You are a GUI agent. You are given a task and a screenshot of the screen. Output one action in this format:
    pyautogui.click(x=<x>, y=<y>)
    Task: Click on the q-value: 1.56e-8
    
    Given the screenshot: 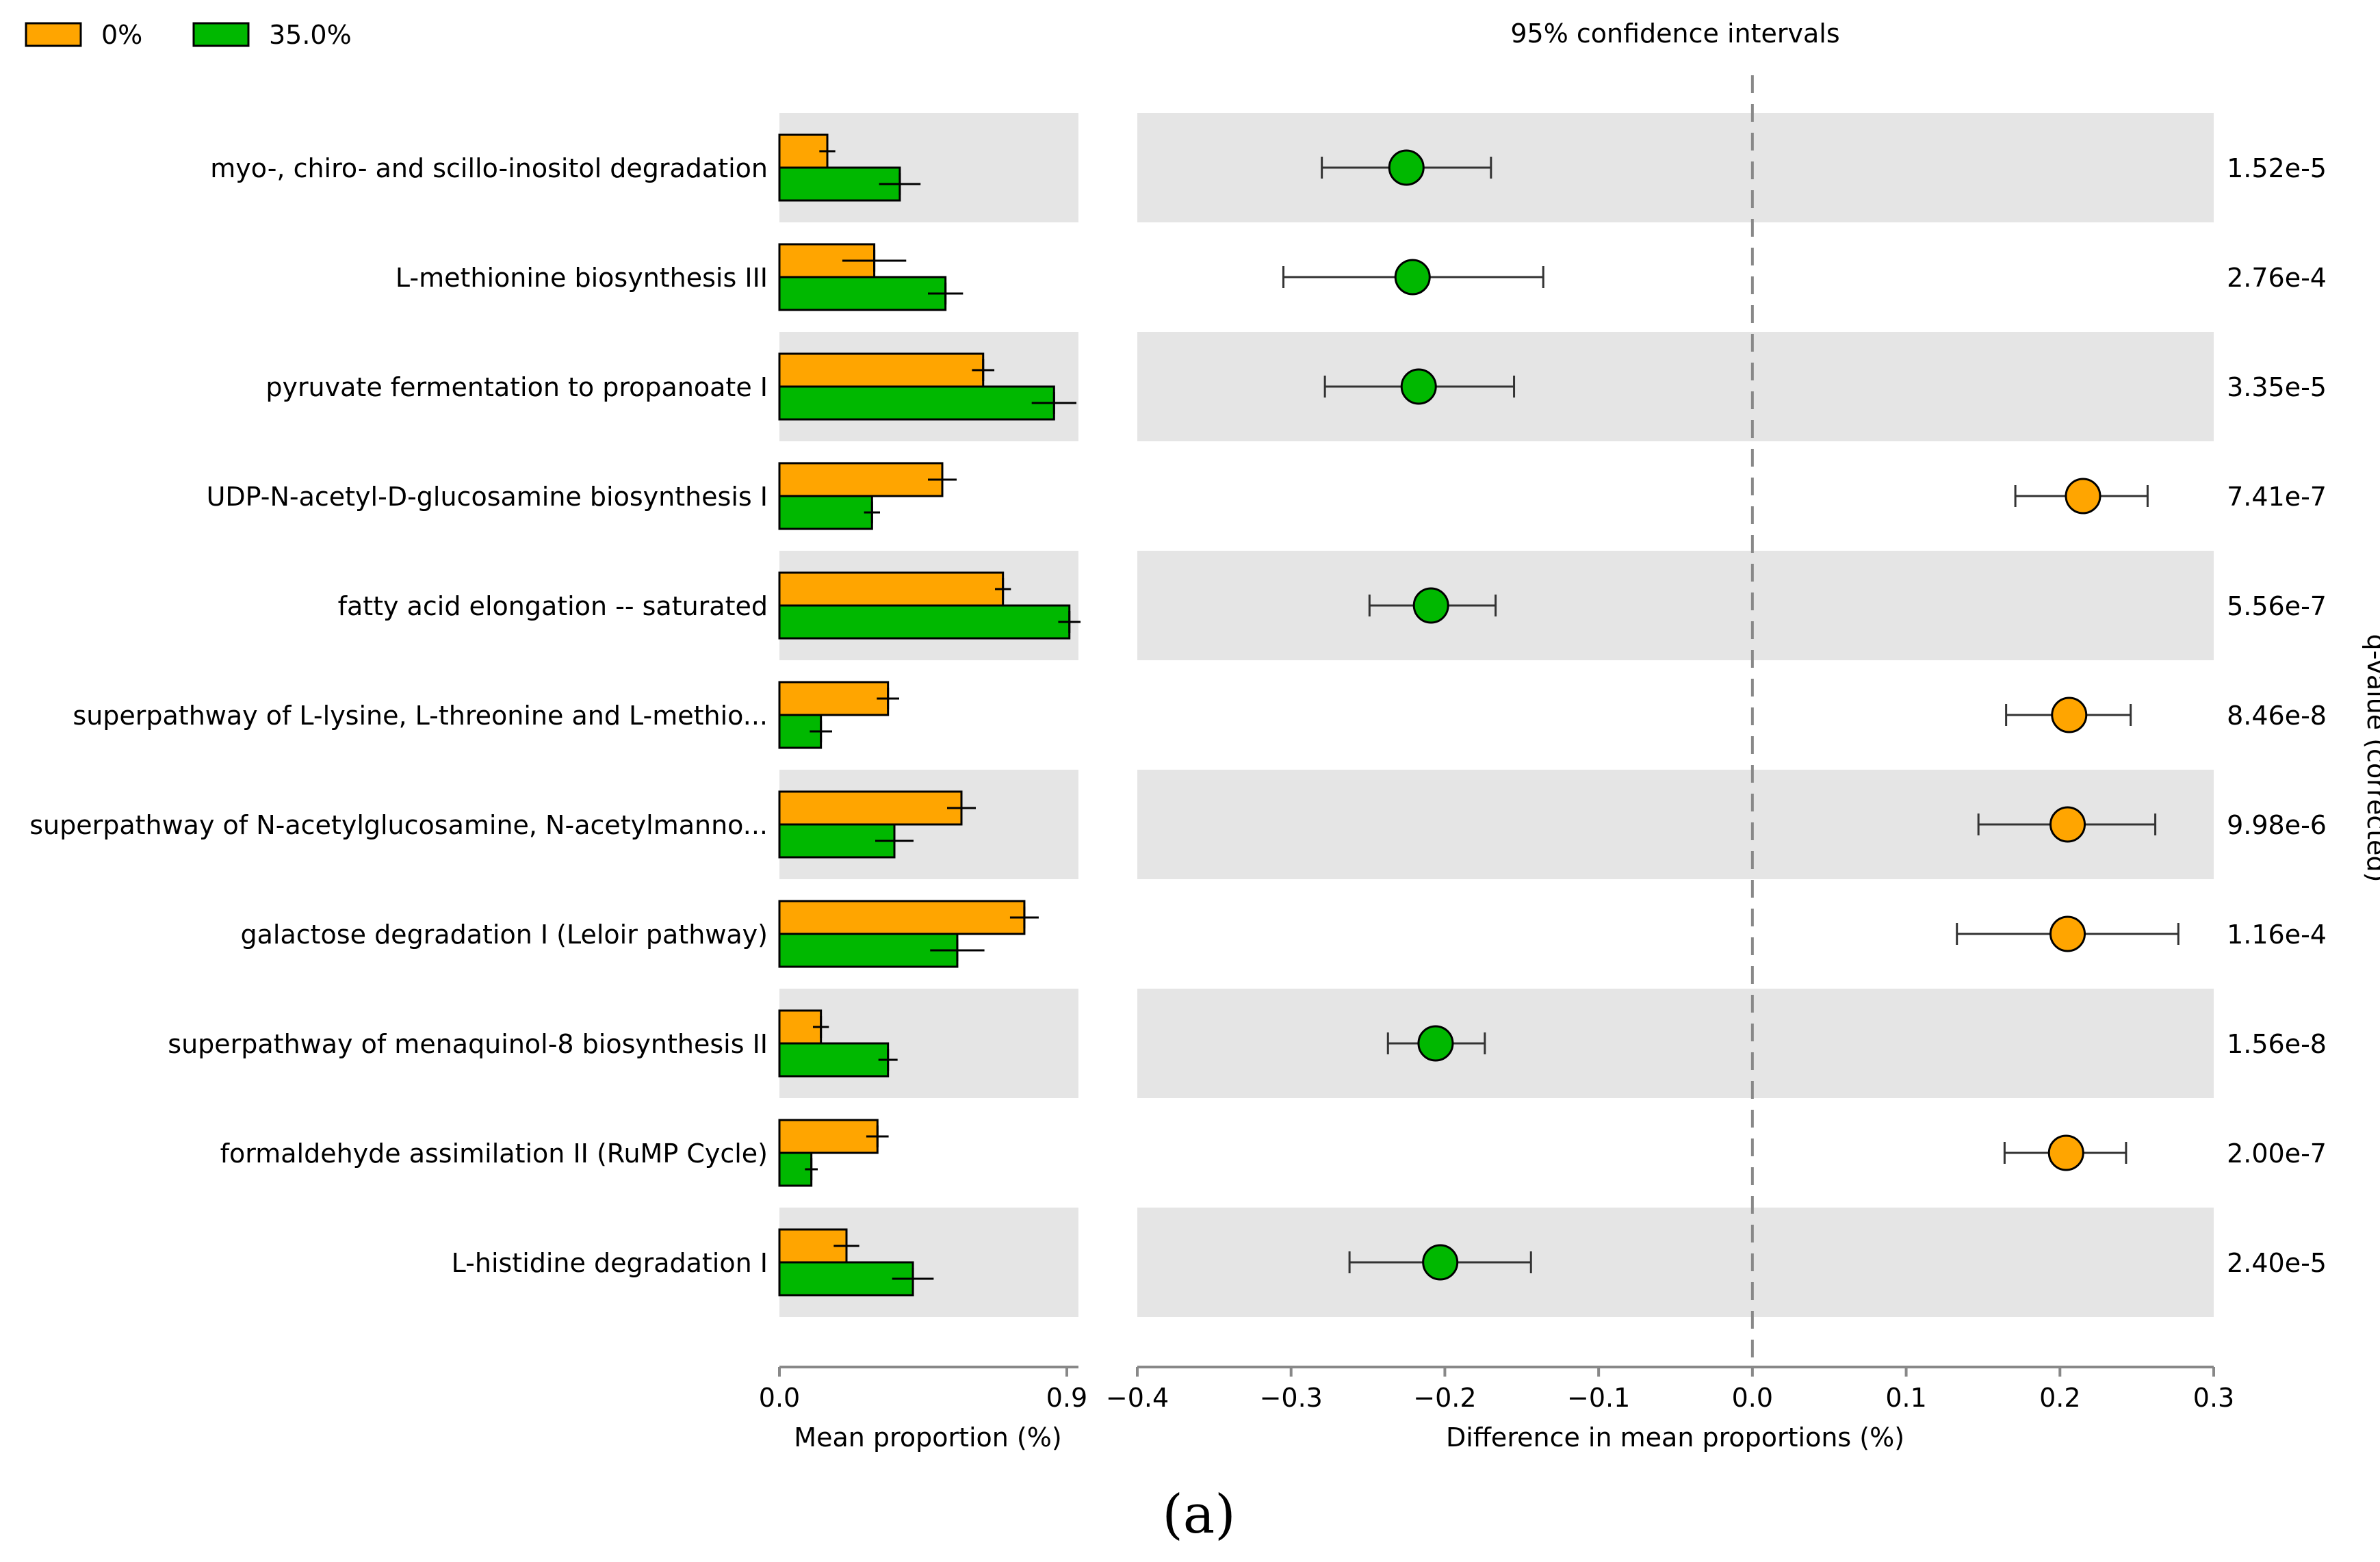 What is the action you would take?
    pyautogui.click(x=2277, y=1044)
    